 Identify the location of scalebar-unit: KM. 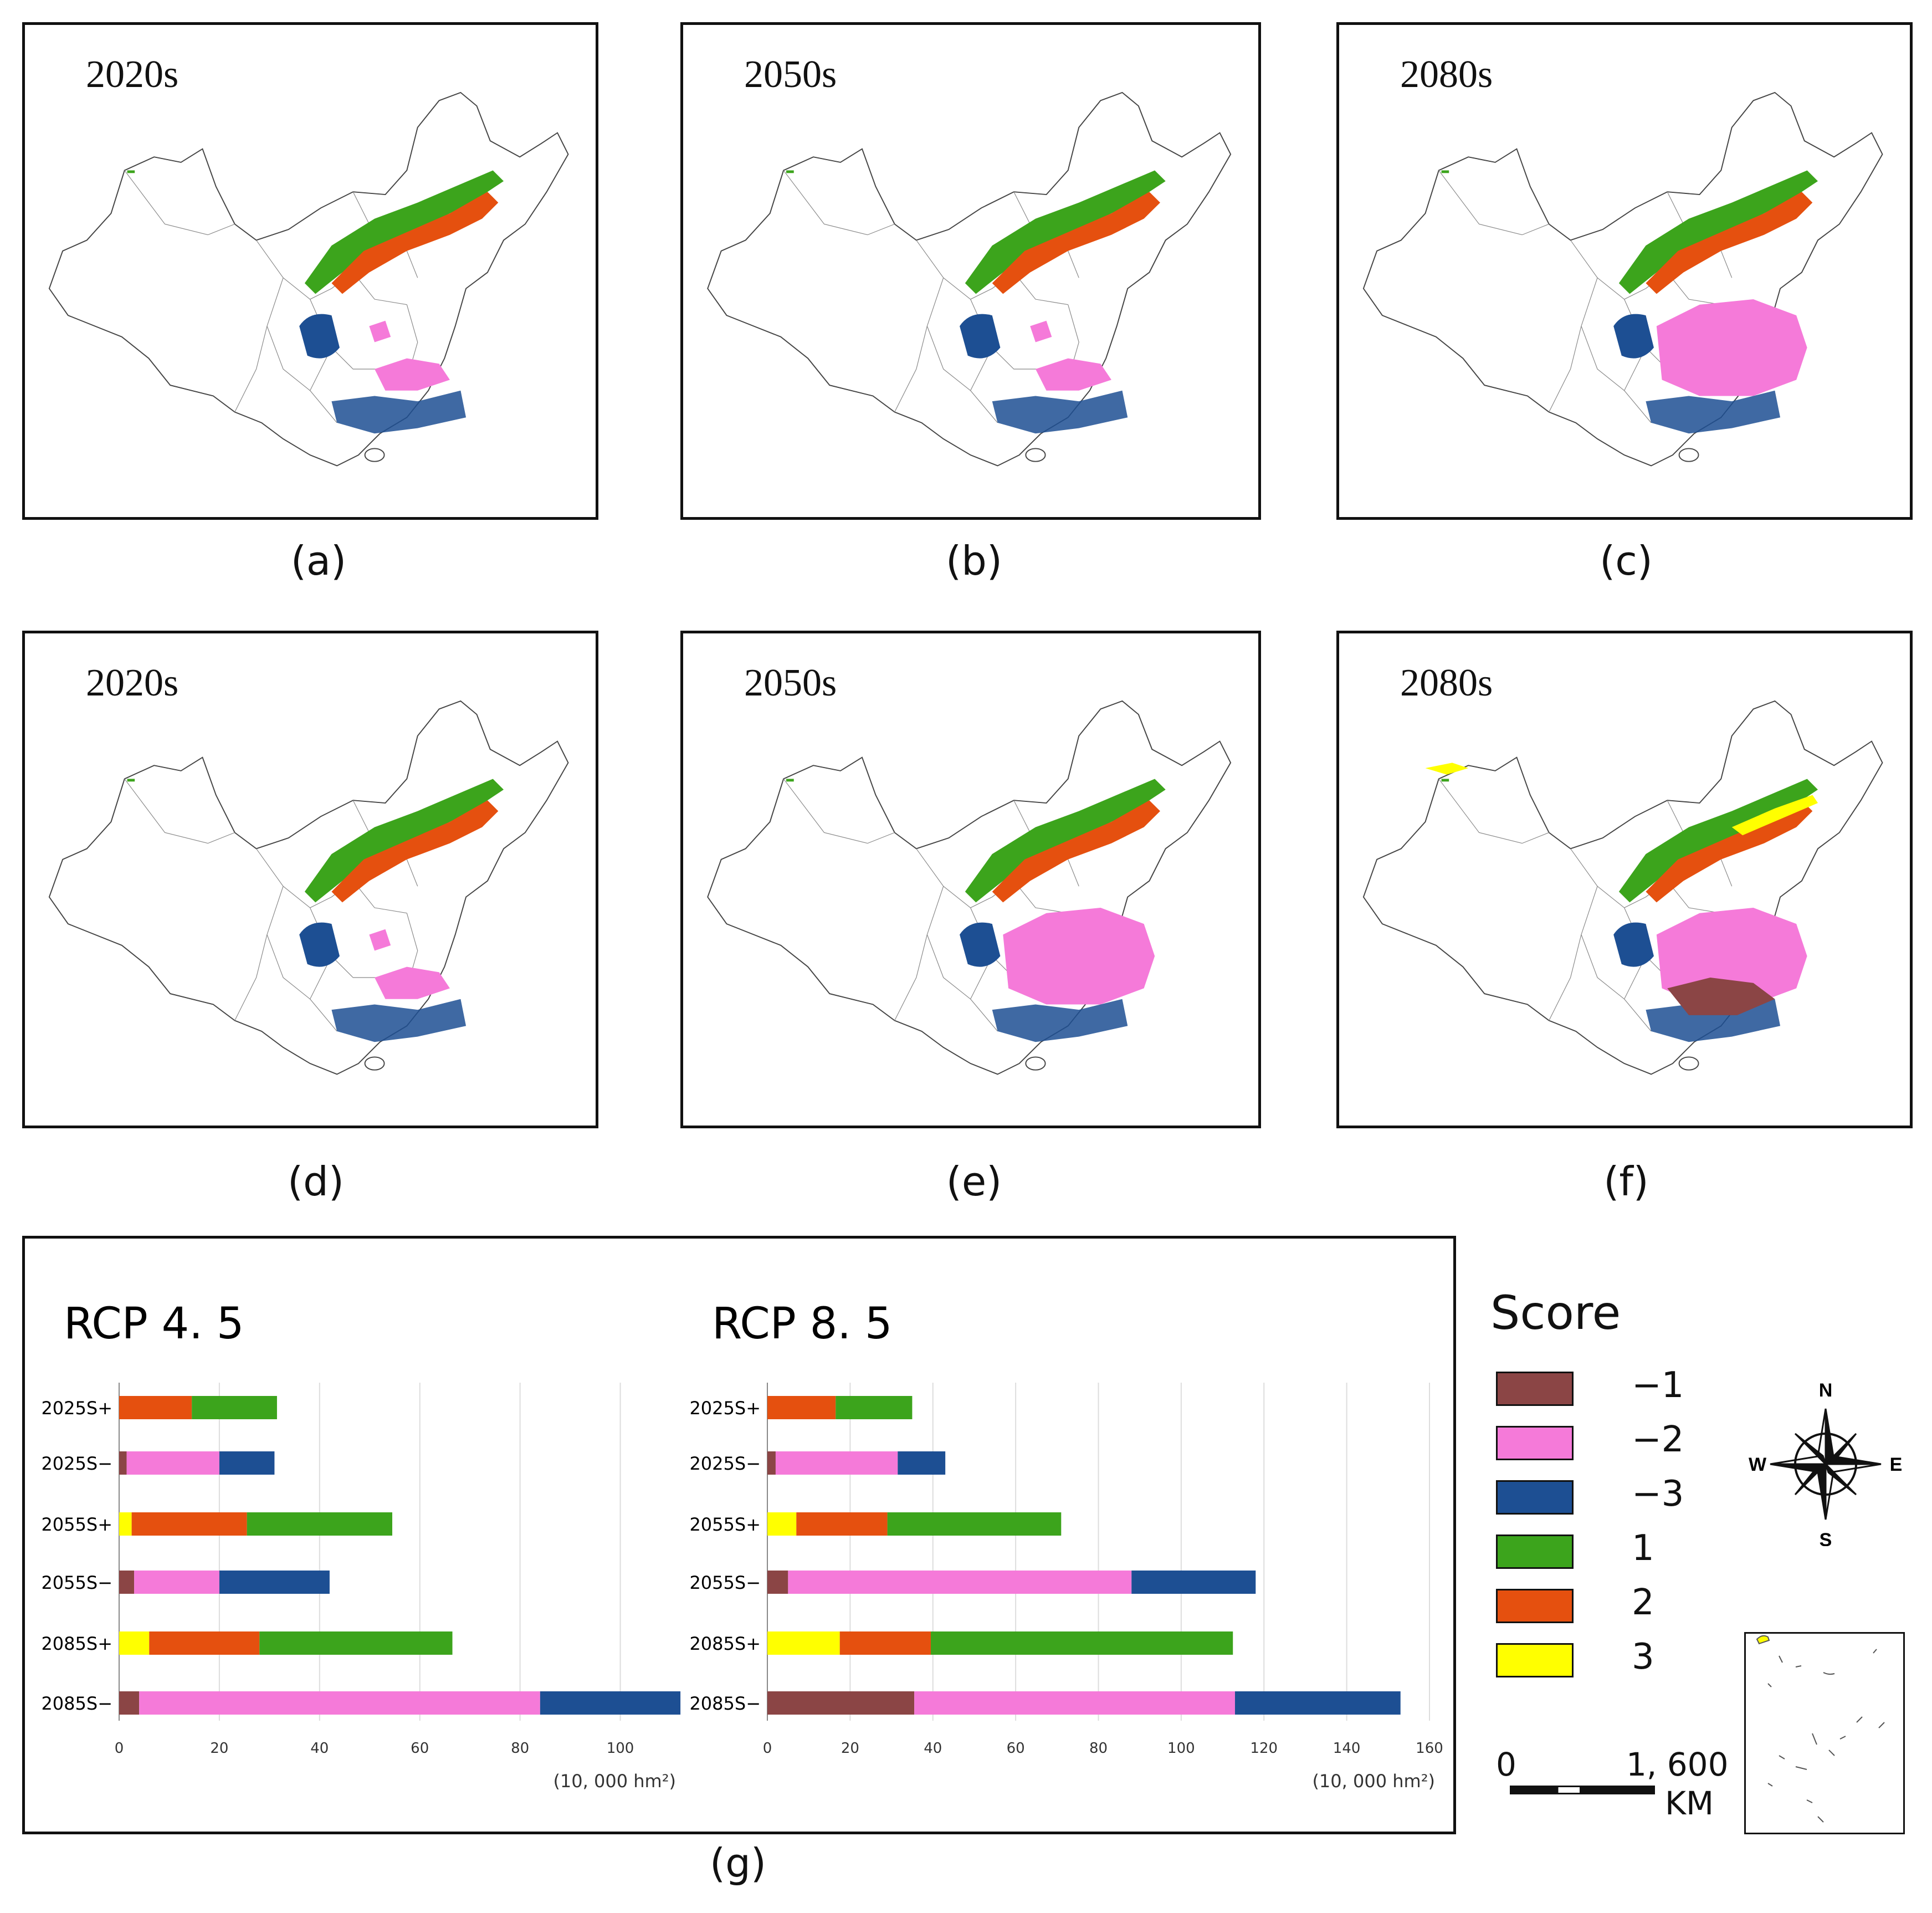
(1689, 1803).